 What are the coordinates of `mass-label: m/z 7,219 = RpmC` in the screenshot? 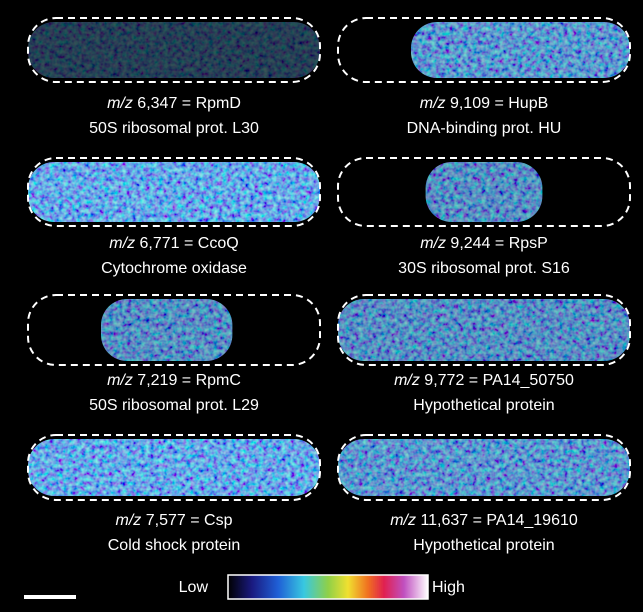 It's located at (174, 380).